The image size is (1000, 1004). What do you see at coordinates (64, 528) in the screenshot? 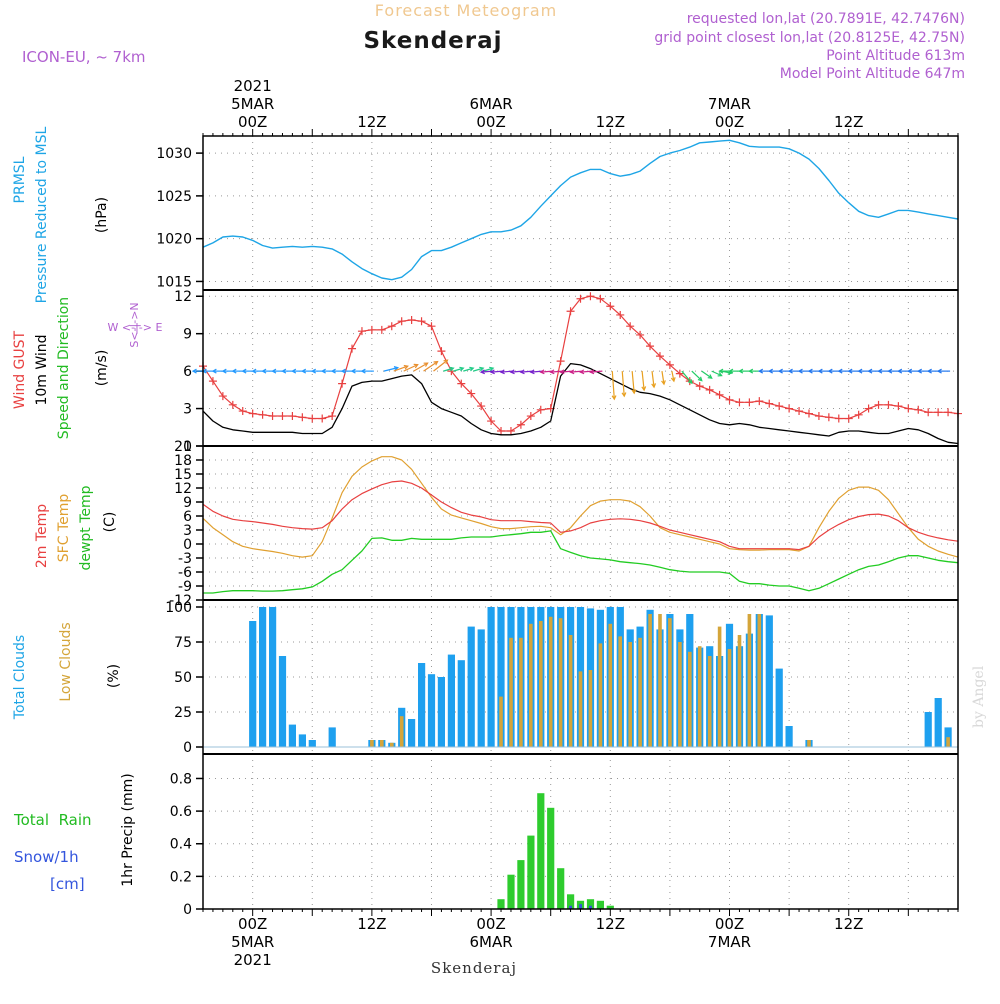
I see `temp-sfc-label: SFC Temp` at bounding box center [64, 528].